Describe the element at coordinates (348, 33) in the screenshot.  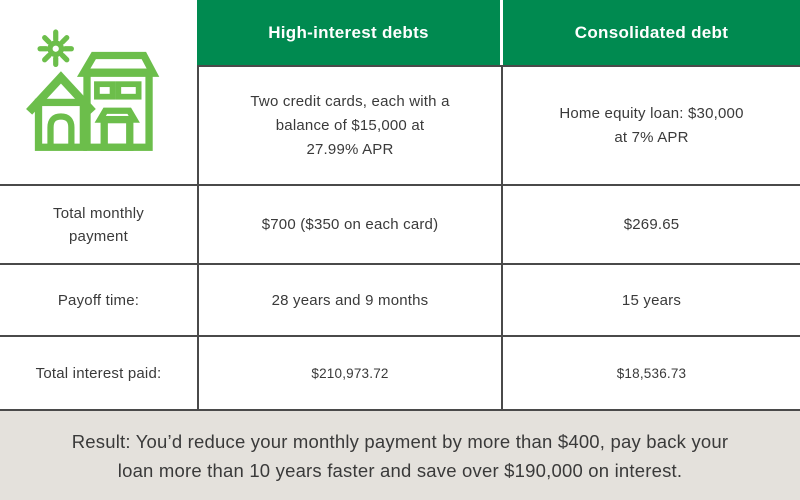
I see `column-header-high-interest: High-interest debts` at that location.